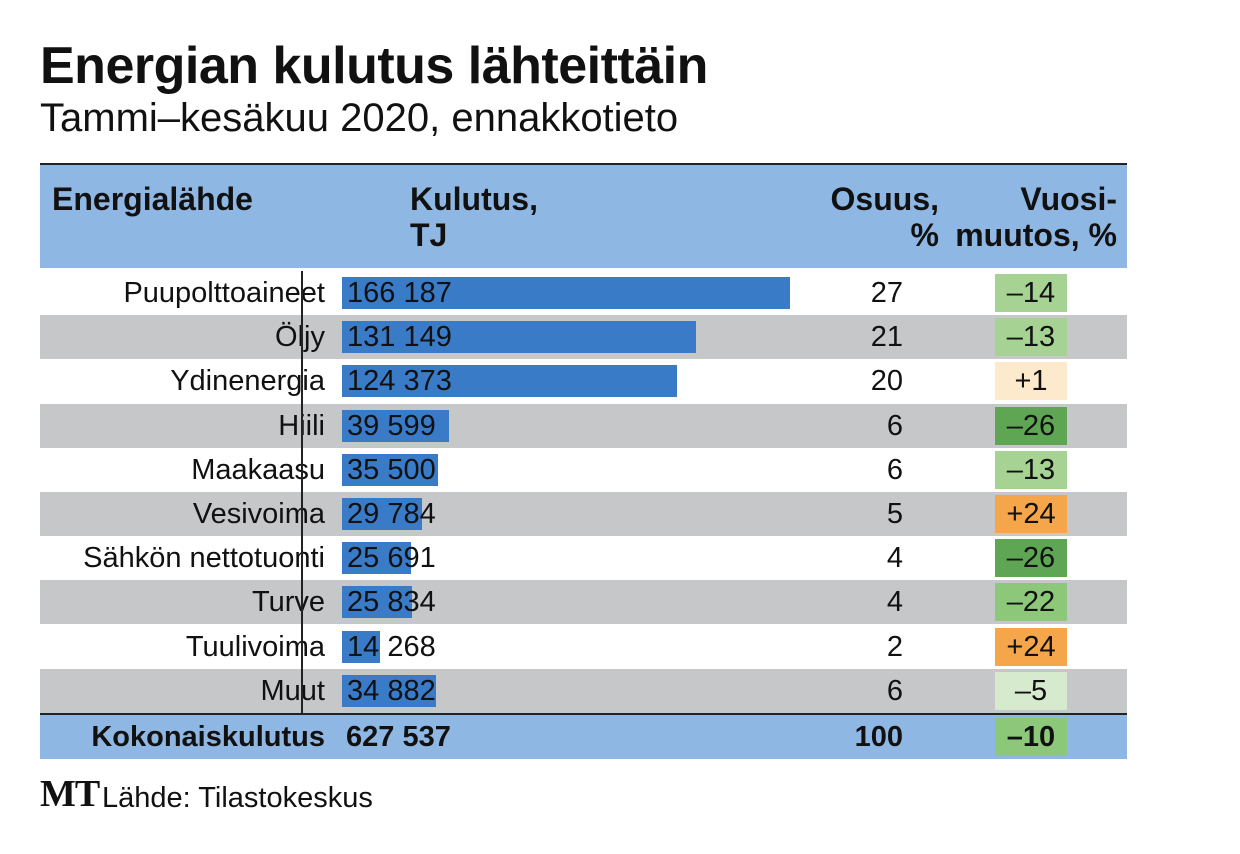 Image resolution: width=1240 pixels, height=854 pixels. Describe the element at coordinates (894, 646) in the screenshot. I see `row-share-value: 2` at that location.